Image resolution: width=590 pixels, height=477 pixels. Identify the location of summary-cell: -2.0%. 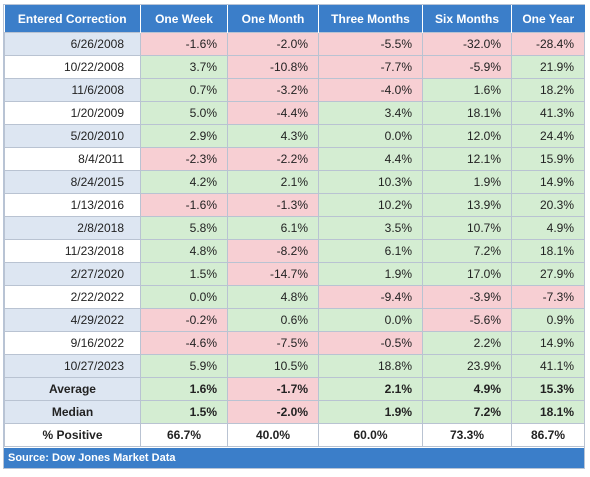
(273, 412).